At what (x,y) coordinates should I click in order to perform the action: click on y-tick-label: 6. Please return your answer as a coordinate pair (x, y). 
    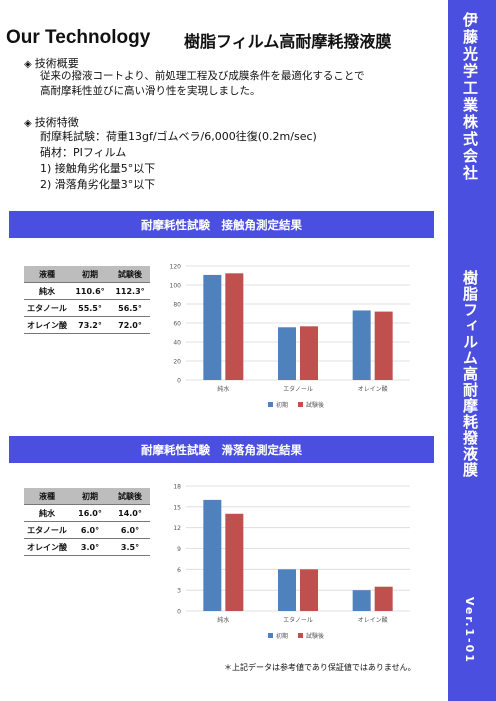
    Looking at the image, I should click on (179, 570).